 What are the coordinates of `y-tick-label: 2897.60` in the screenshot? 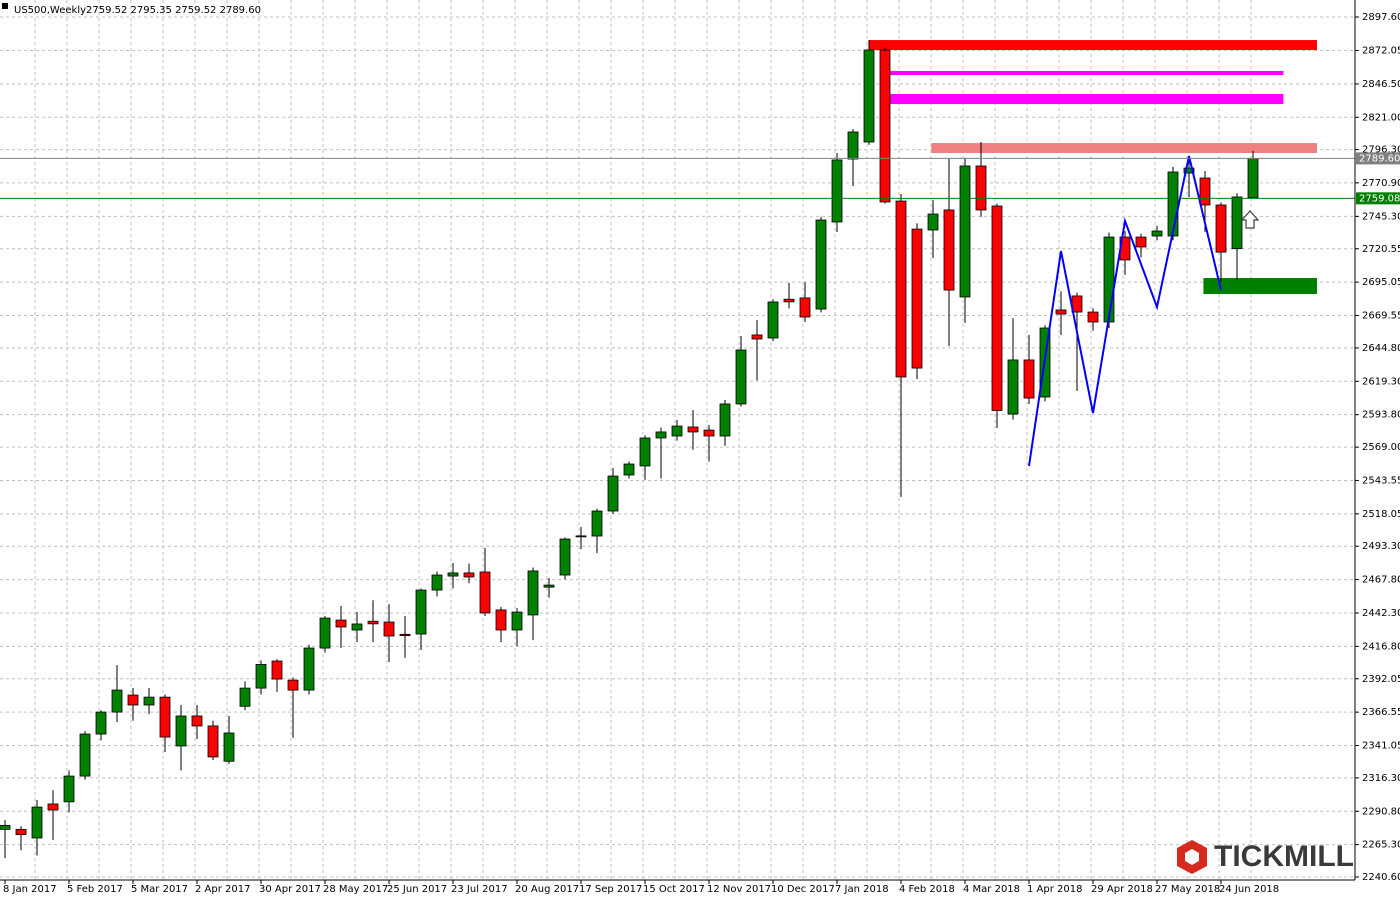 It's located at (1381, 17).